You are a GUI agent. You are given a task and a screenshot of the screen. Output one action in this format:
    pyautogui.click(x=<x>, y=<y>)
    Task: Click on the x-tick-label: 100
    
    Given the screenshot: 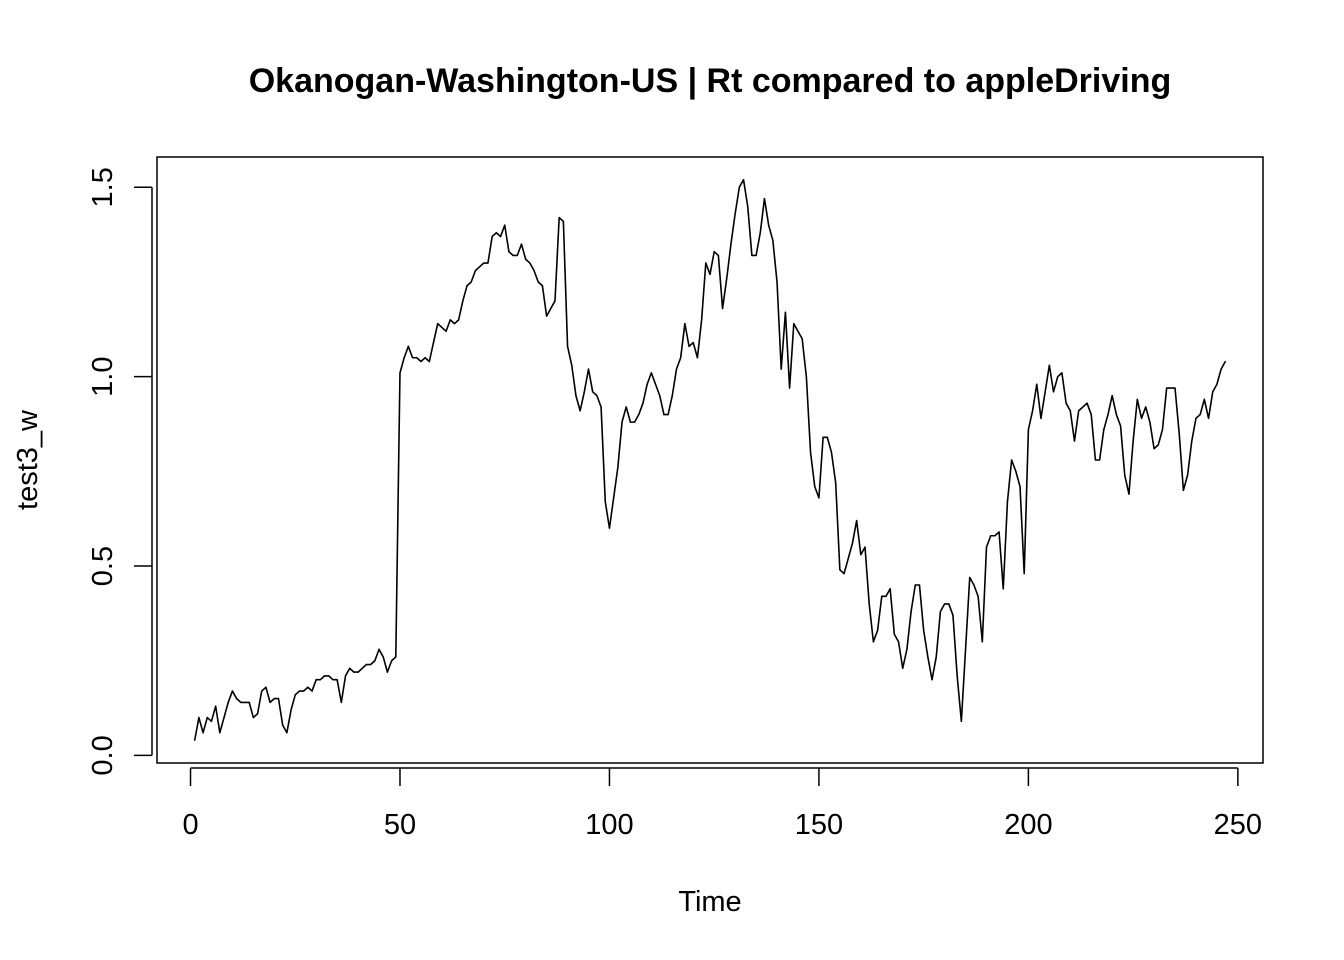 What is the action you would take?
    pyautogui.click(x=609, y=825)
    